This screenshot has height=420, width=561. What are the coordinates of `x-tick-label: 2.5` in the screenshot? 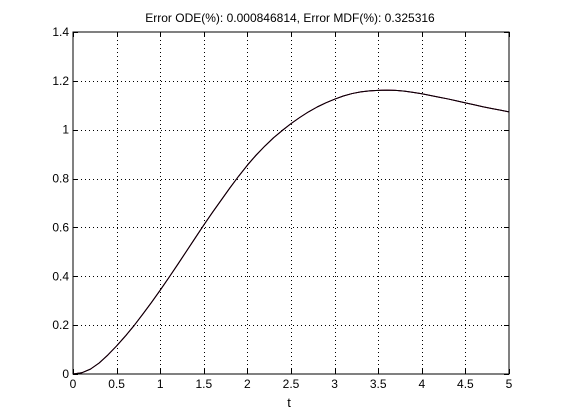 It's located at (291, 384).